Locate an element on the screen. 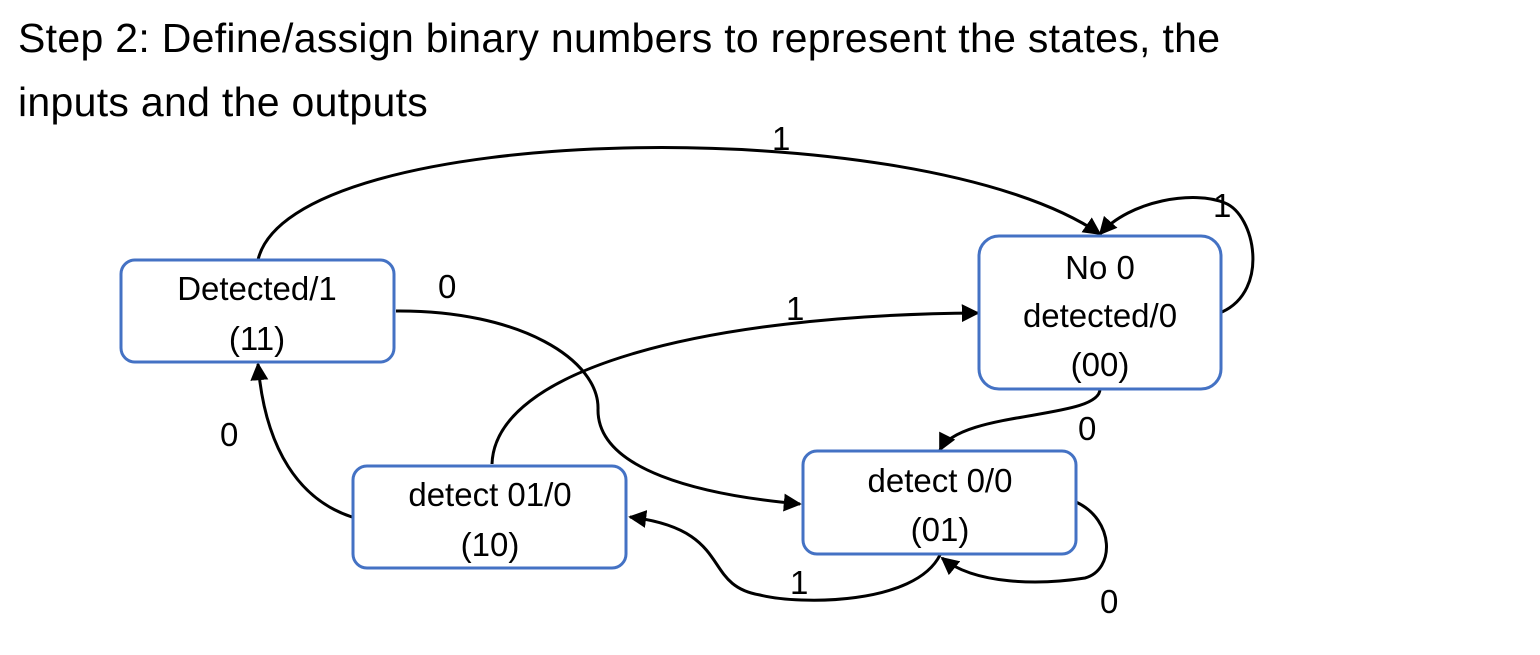 This screenshot has width=1540, height=655. state-detect01: detect 01/0 (10) is located at coordinates (489, 517).